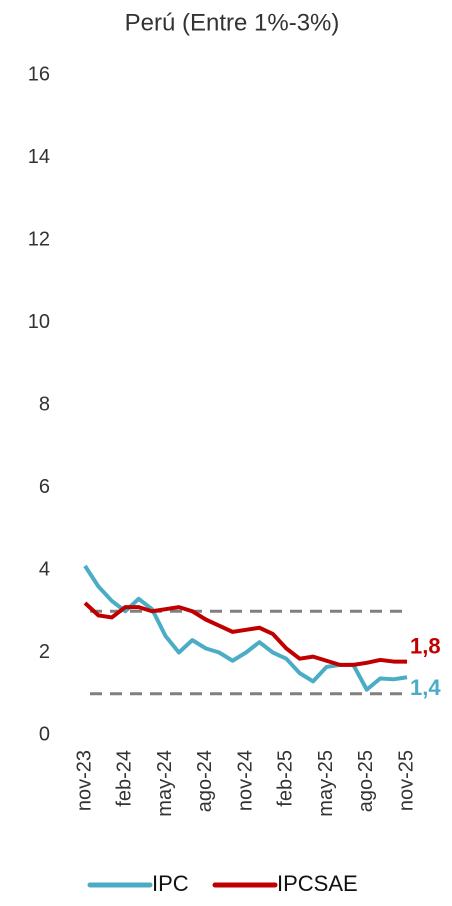 Image resolution: width=452 pixels, height=906 pixels. I want to click on x-tick-label: may-25, so click(326, 783).